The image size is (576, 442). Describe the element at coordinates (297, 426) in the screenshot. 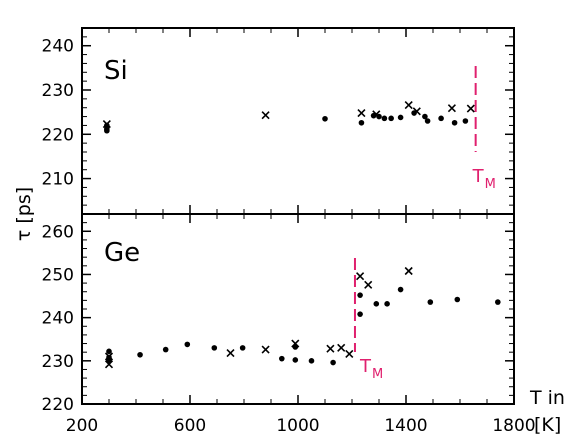

I see `x-tick-label: 1000` at that location.